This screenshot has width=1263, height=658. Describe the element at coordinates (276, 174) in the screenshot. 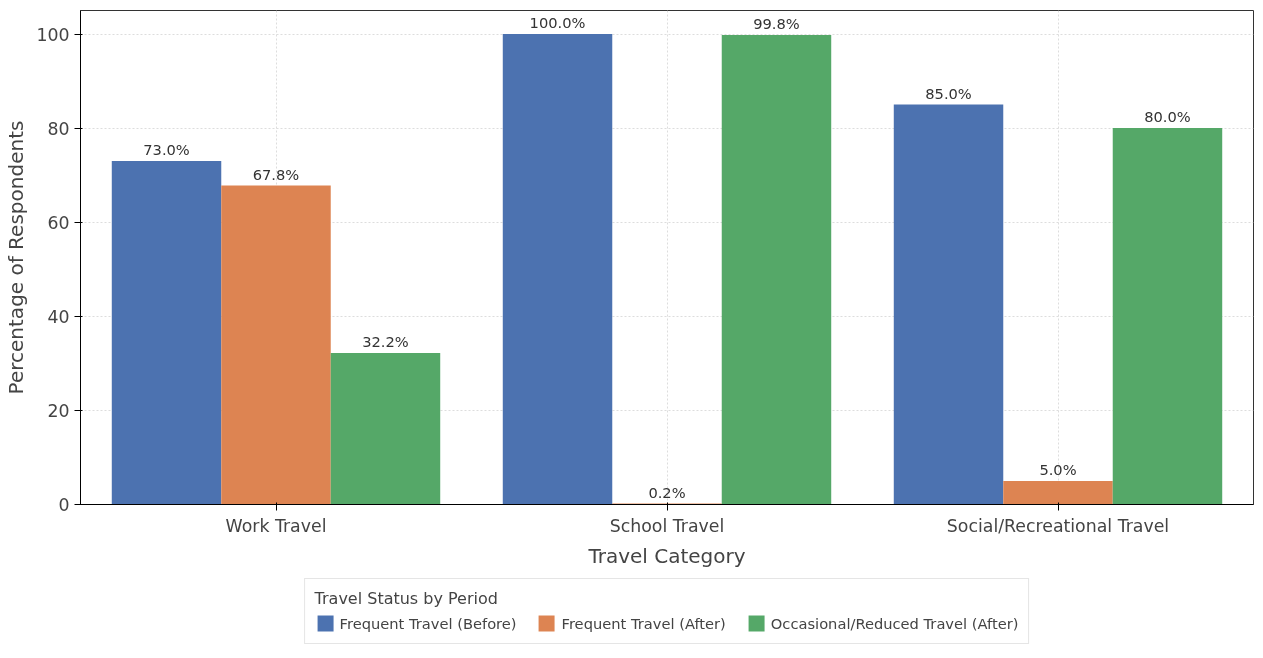

I see `data-label: 67.8%` at that location.